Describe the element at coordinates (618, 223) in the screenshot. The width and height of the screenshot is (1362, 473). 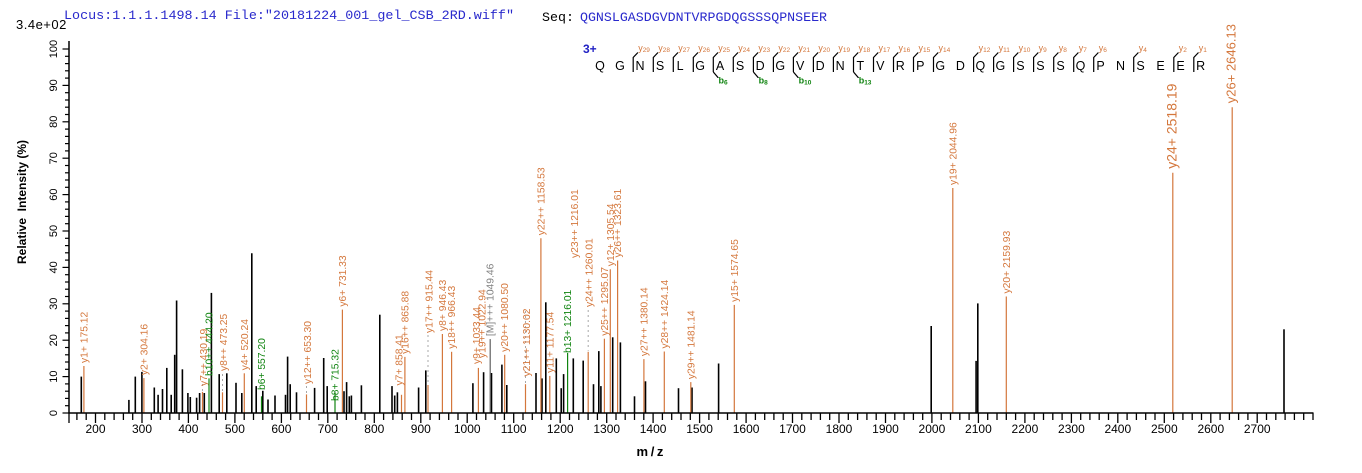
I see `svg-text: y26++ 1323.61` at that location.